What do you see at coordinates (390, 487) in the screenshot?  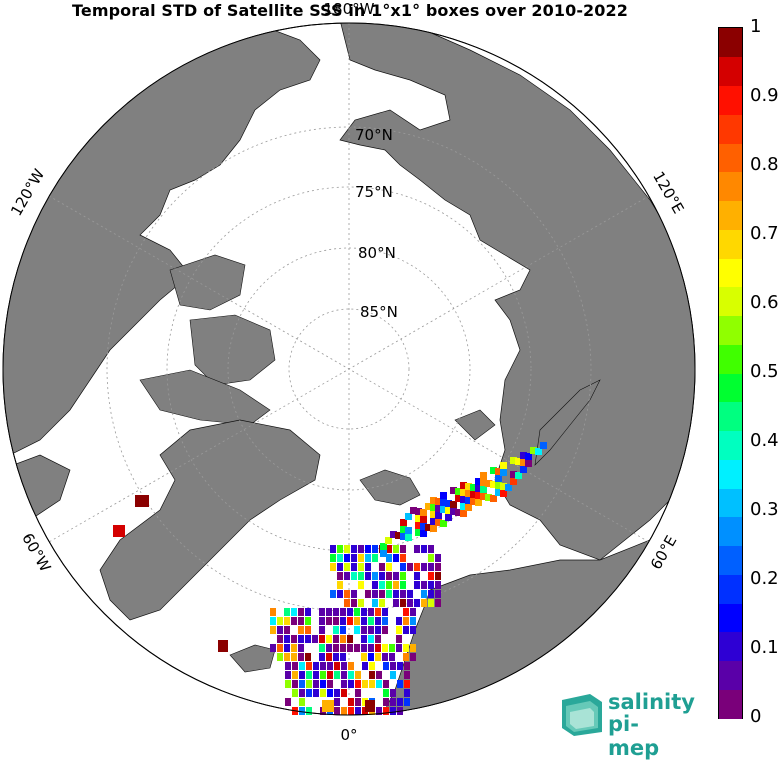 I see `land-svalbard` at bounding box center [390, 487].